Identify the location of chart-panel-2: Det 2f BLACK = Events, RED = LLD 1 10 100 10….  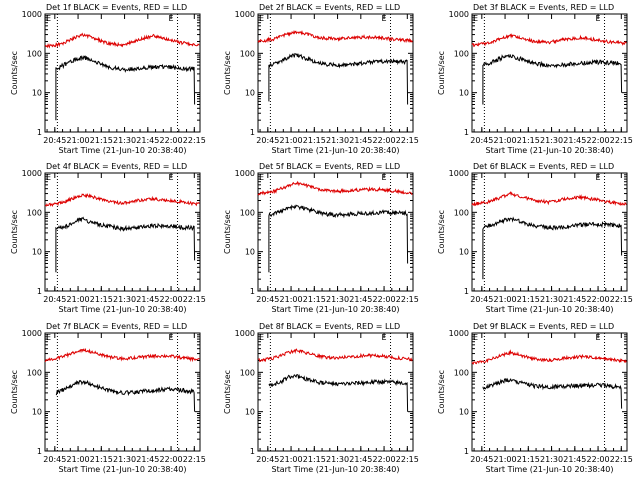
(321, 79).